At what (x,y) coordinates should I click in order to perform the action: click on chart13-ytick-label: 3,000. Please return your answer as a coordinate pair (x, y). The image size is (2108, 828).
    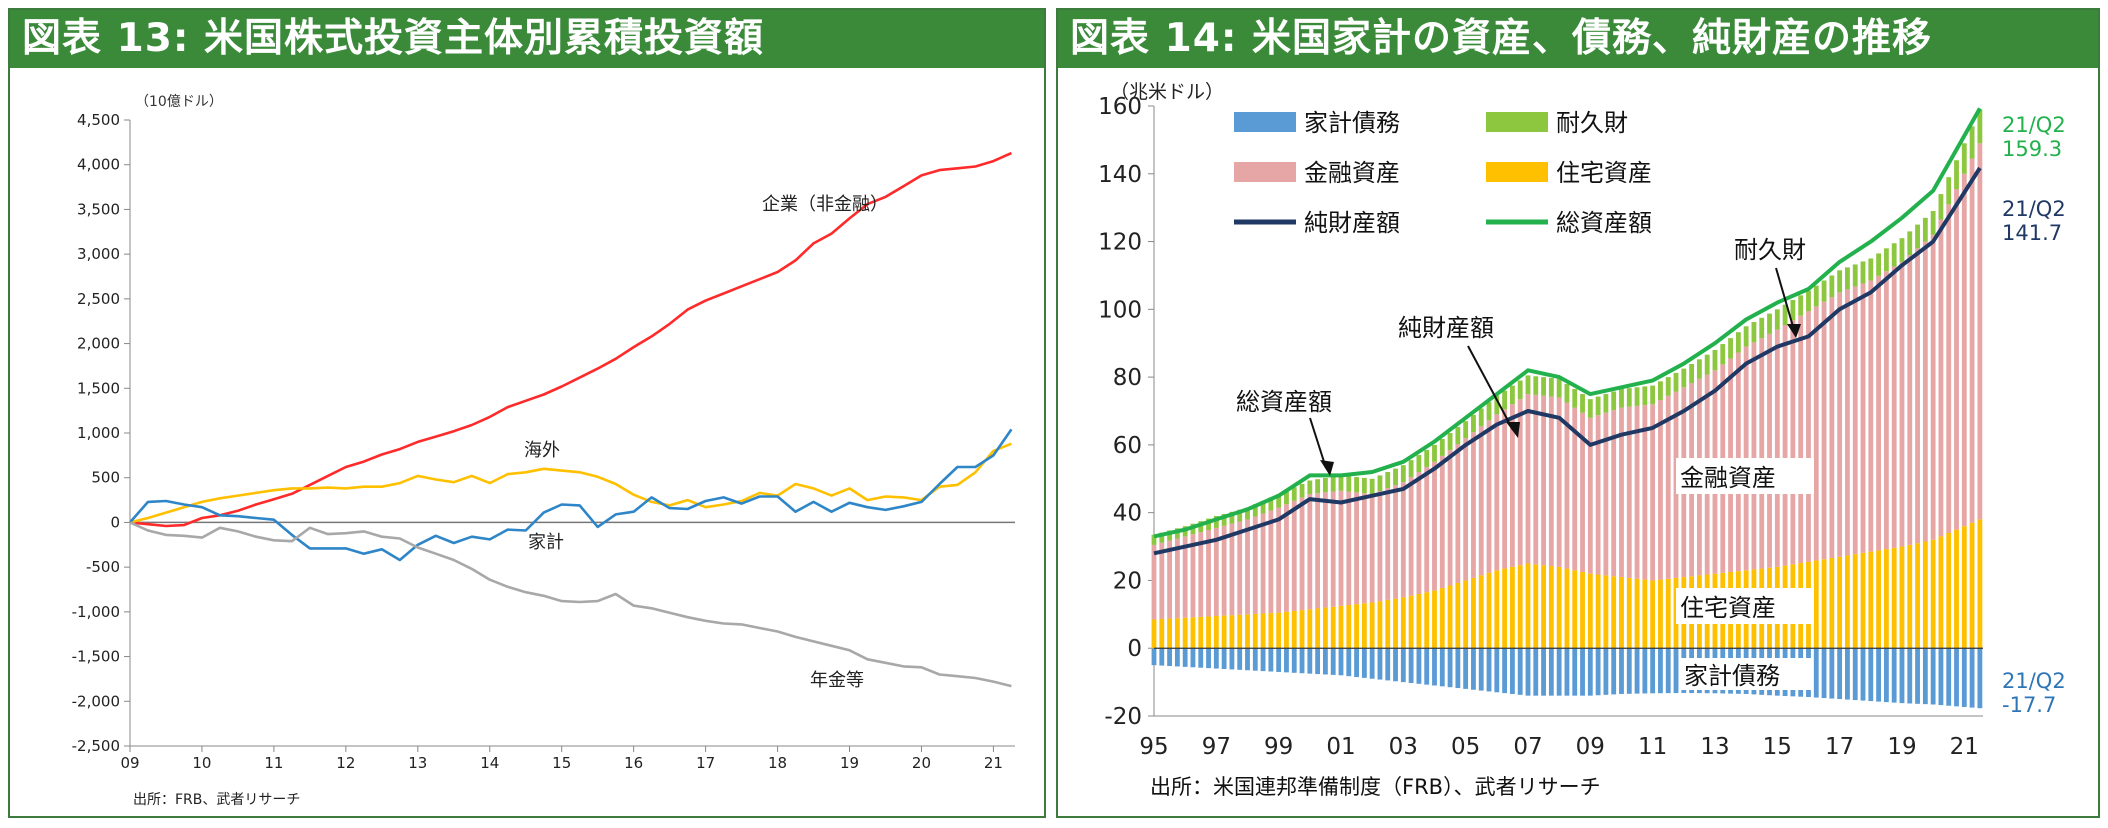
    Looking at the image, I should click on (98, 254).